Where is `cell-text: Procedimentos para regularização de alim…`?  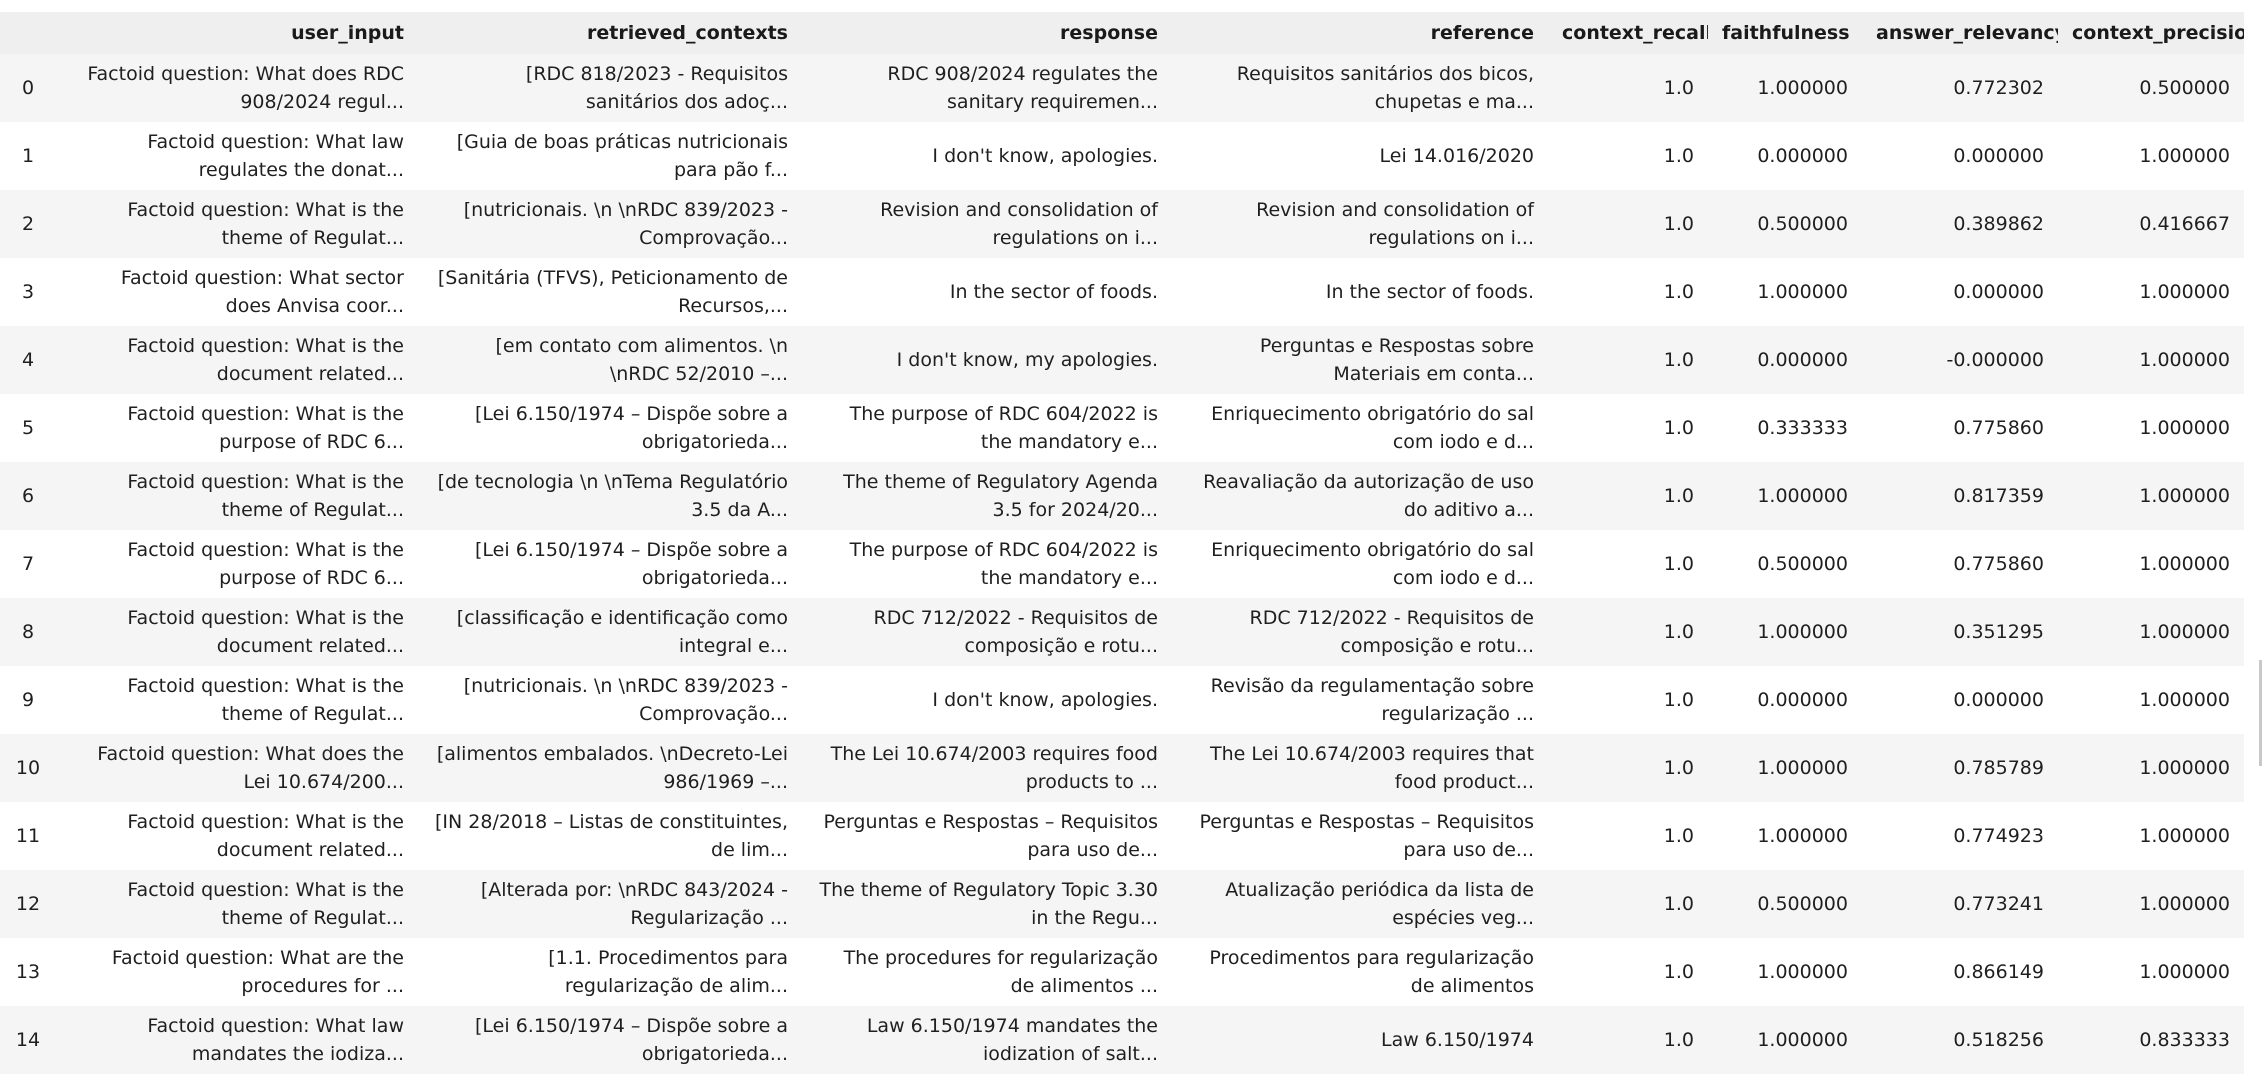
cell-text: Procedimentos para regularização de alim… is located at coordinates (1371, 972).